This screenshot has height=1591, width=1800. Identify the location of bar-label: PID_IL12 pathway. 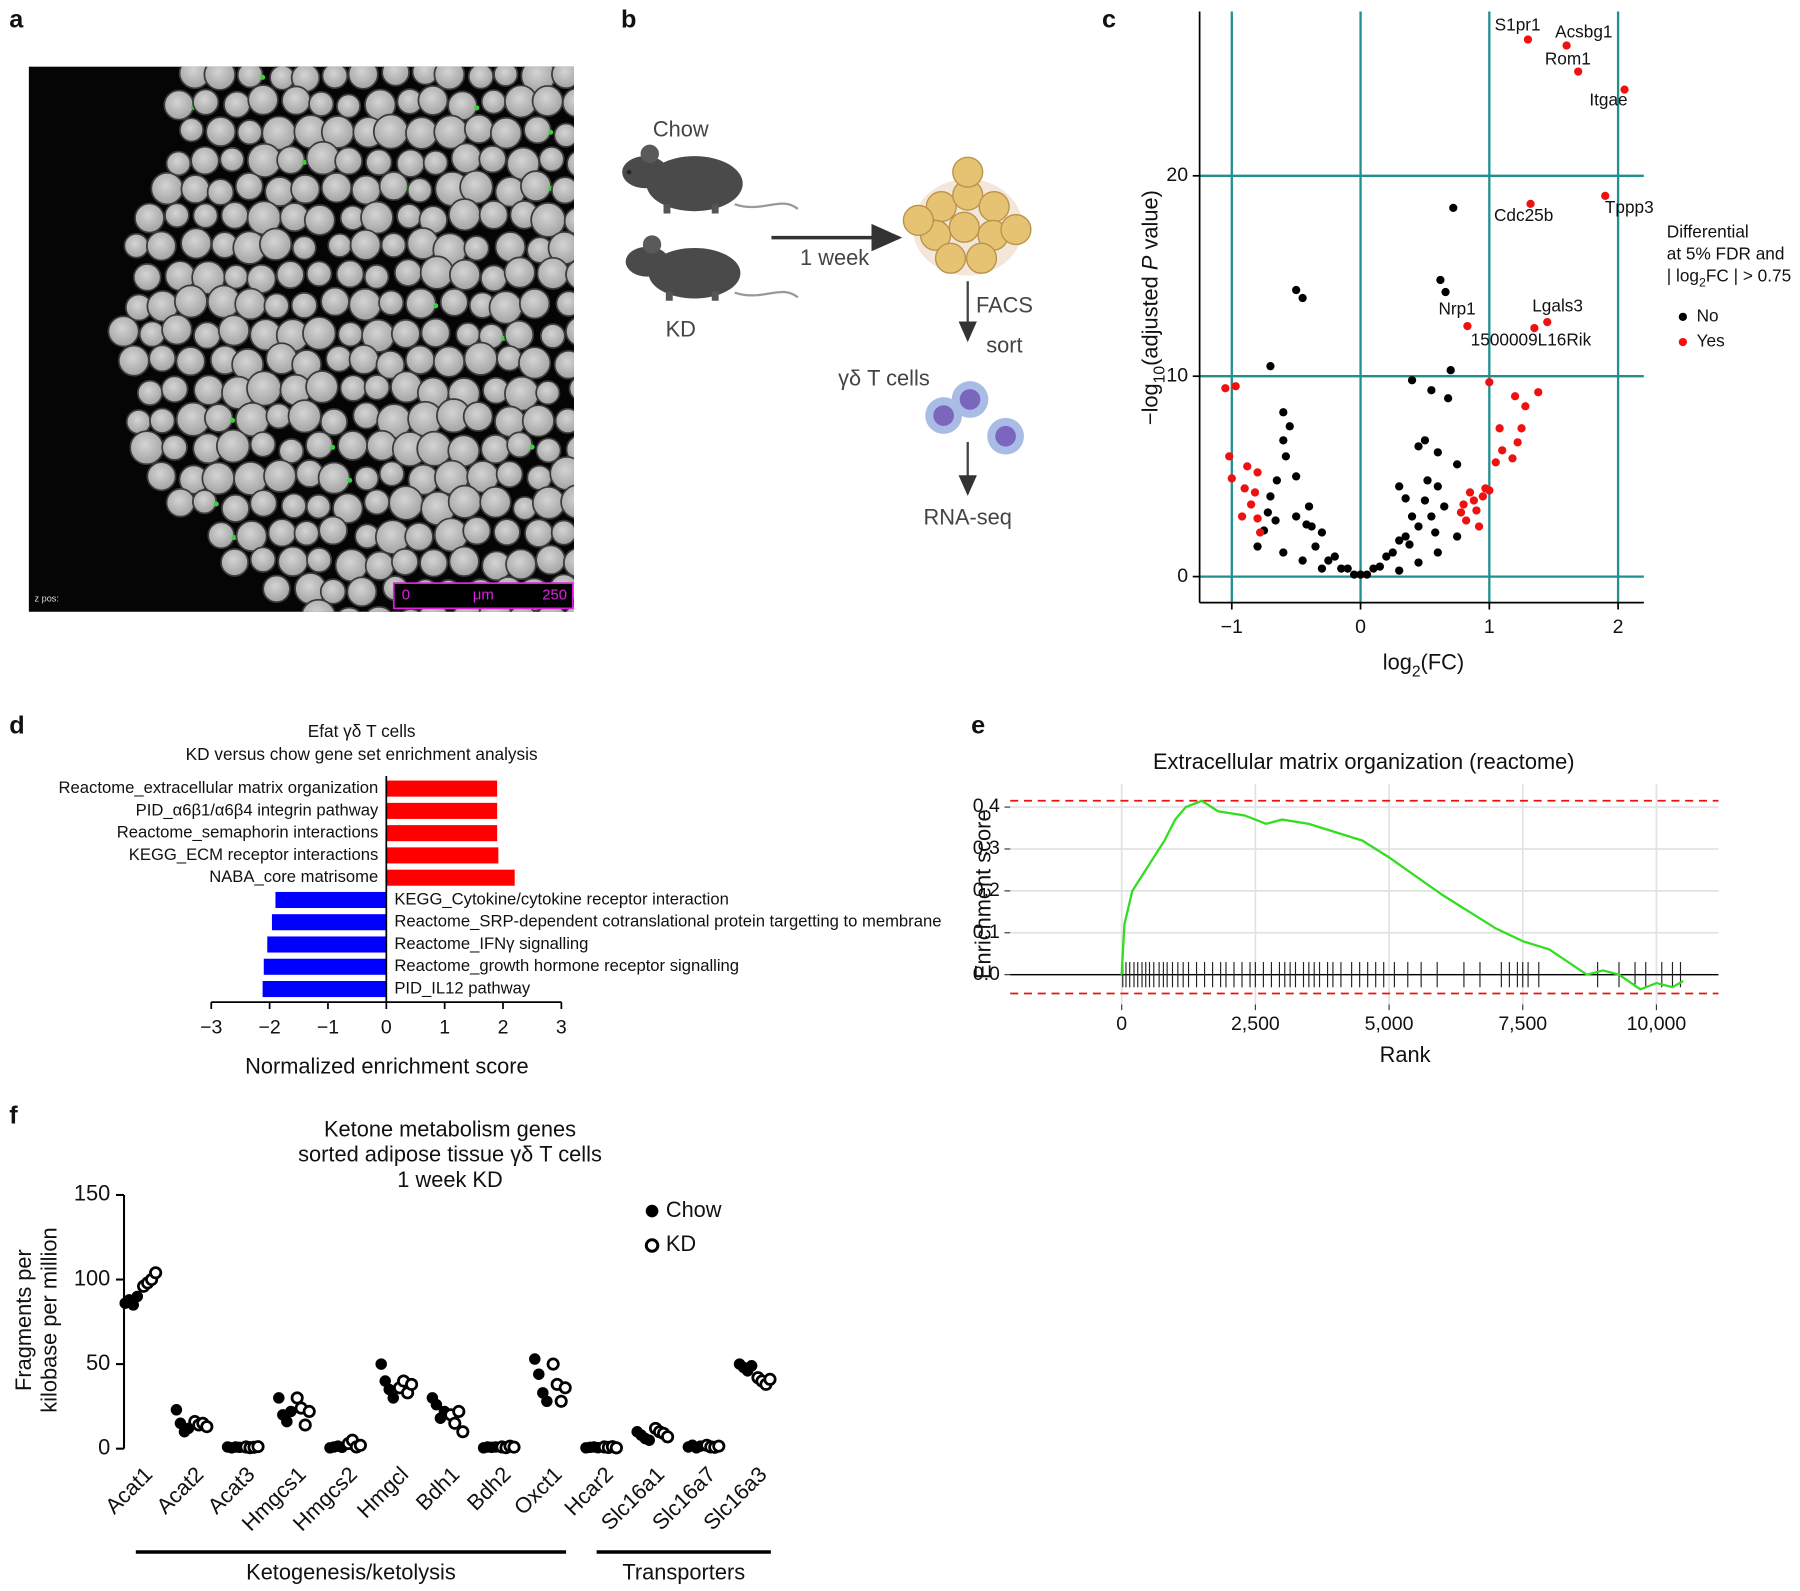
(462, 987).